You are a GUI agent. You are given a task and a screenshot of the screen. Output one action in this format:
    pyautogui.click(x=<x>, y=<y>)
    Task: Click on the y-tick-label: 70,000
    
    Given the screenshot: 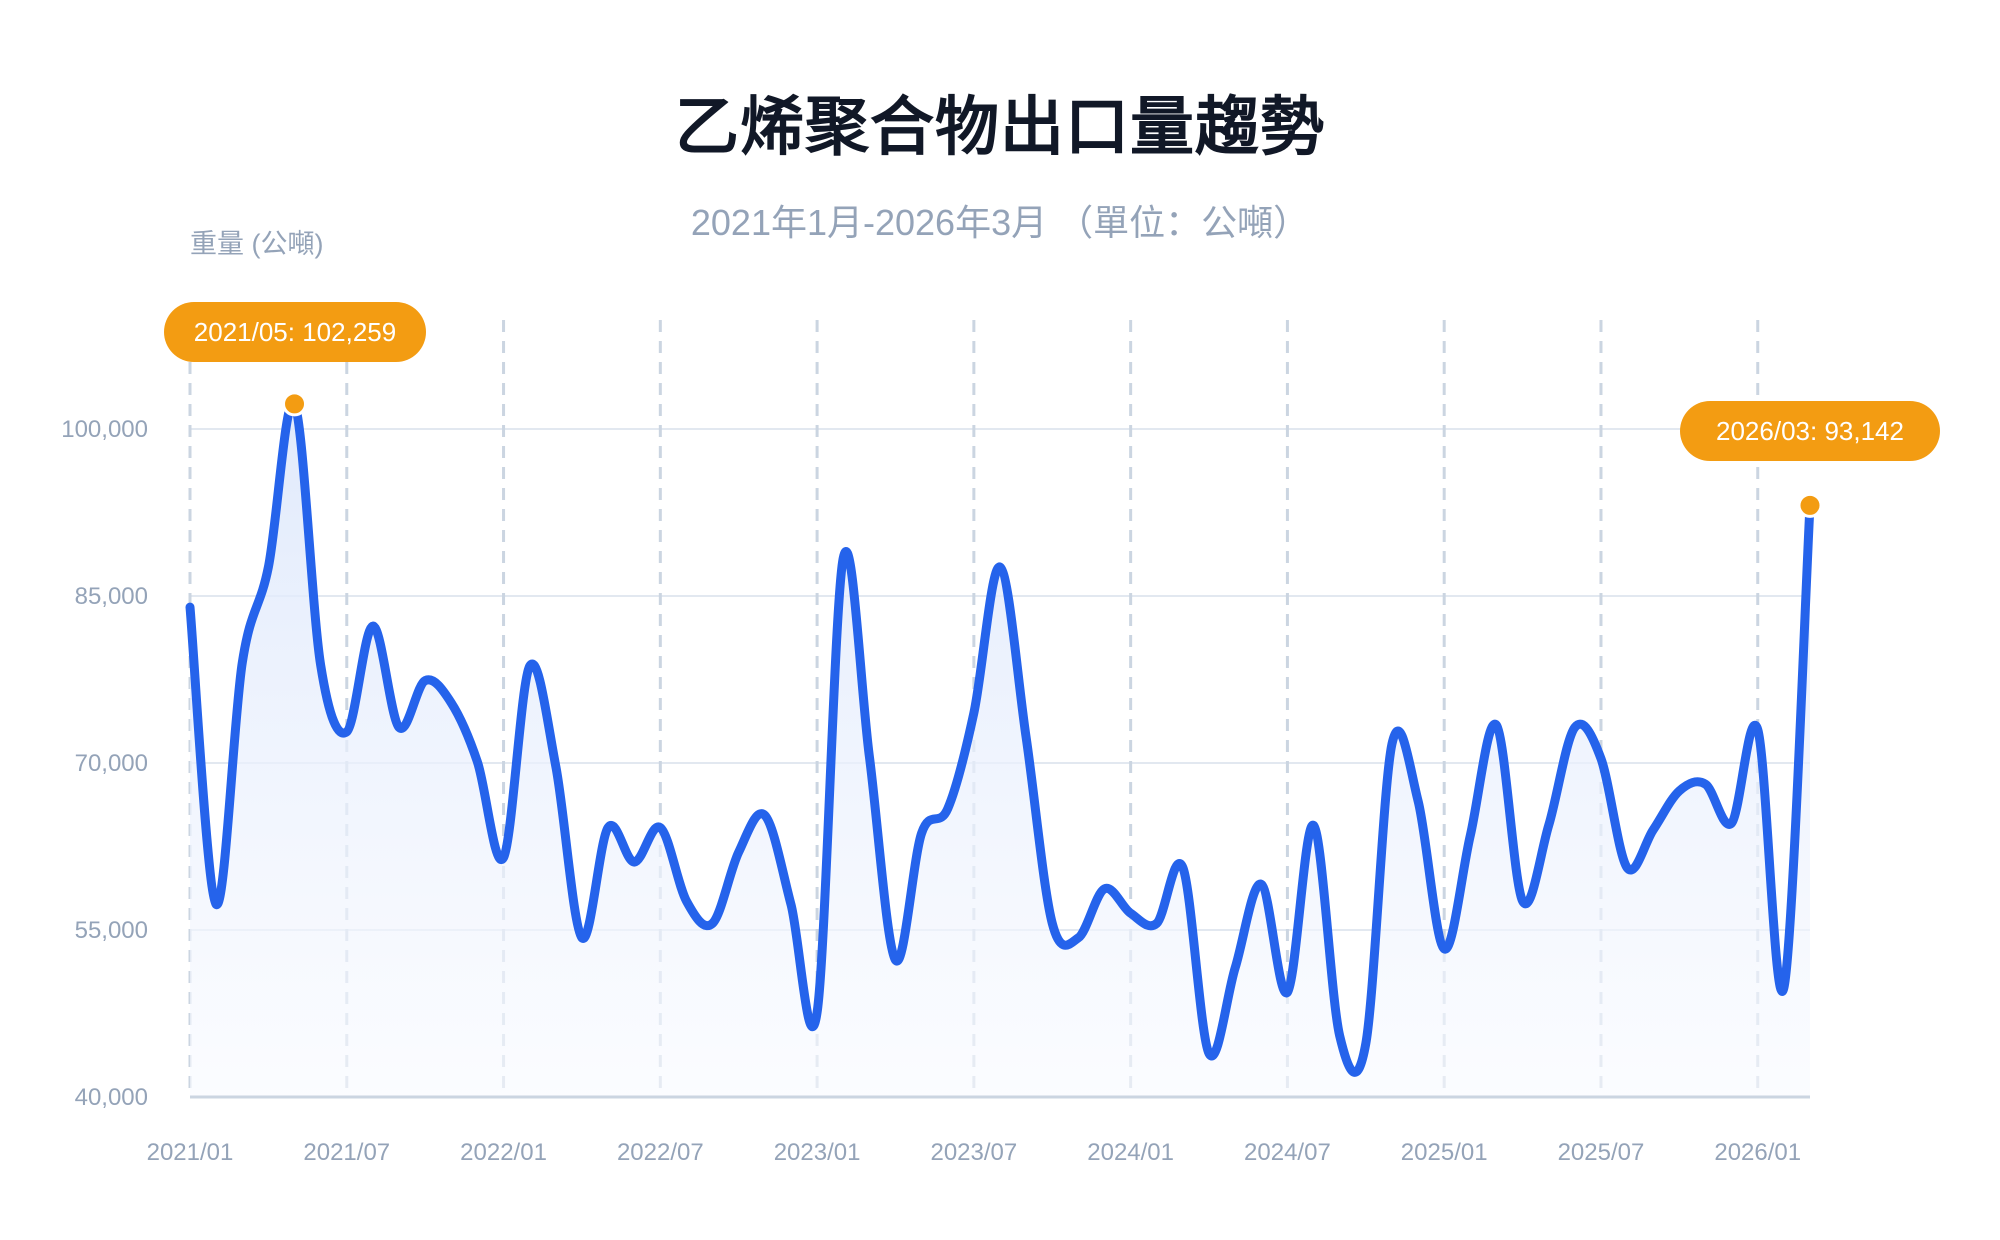 What is the action you would take?
    pyautogui.click(x=111, y=763)
    